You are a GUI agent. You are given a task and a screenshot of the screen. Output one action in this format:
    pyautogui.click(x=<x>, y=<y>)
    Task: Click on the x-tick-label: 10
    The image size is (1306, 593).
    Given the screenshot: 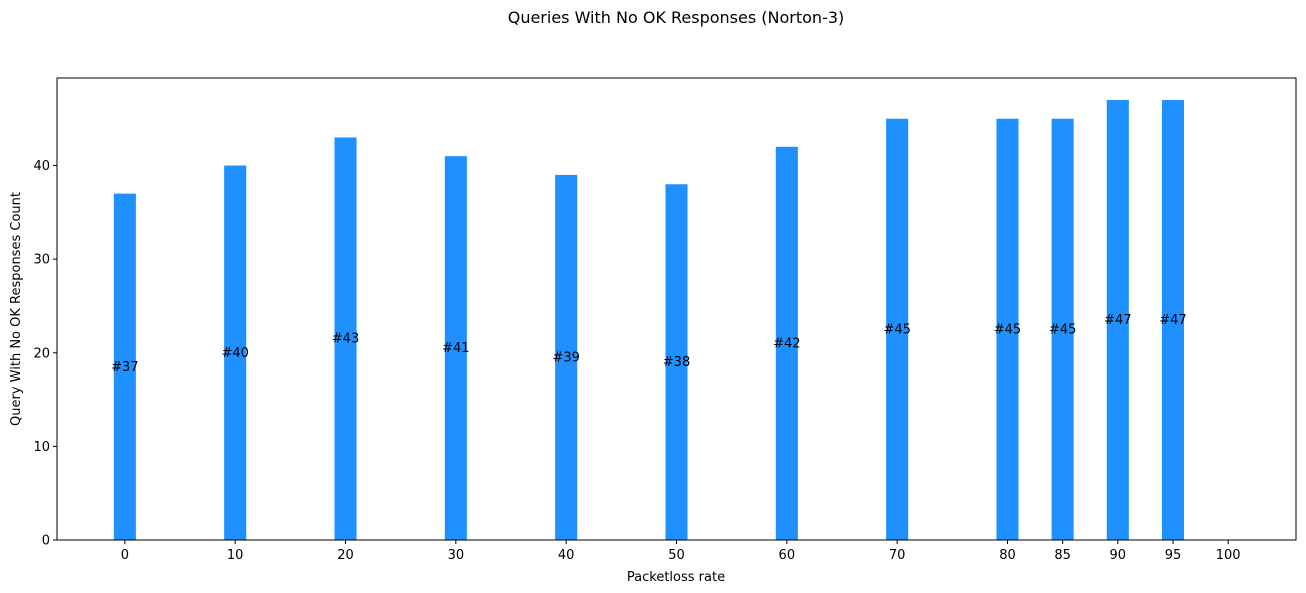 What is the action you would take?
    pyautogui.click(x=235, y=555)
    